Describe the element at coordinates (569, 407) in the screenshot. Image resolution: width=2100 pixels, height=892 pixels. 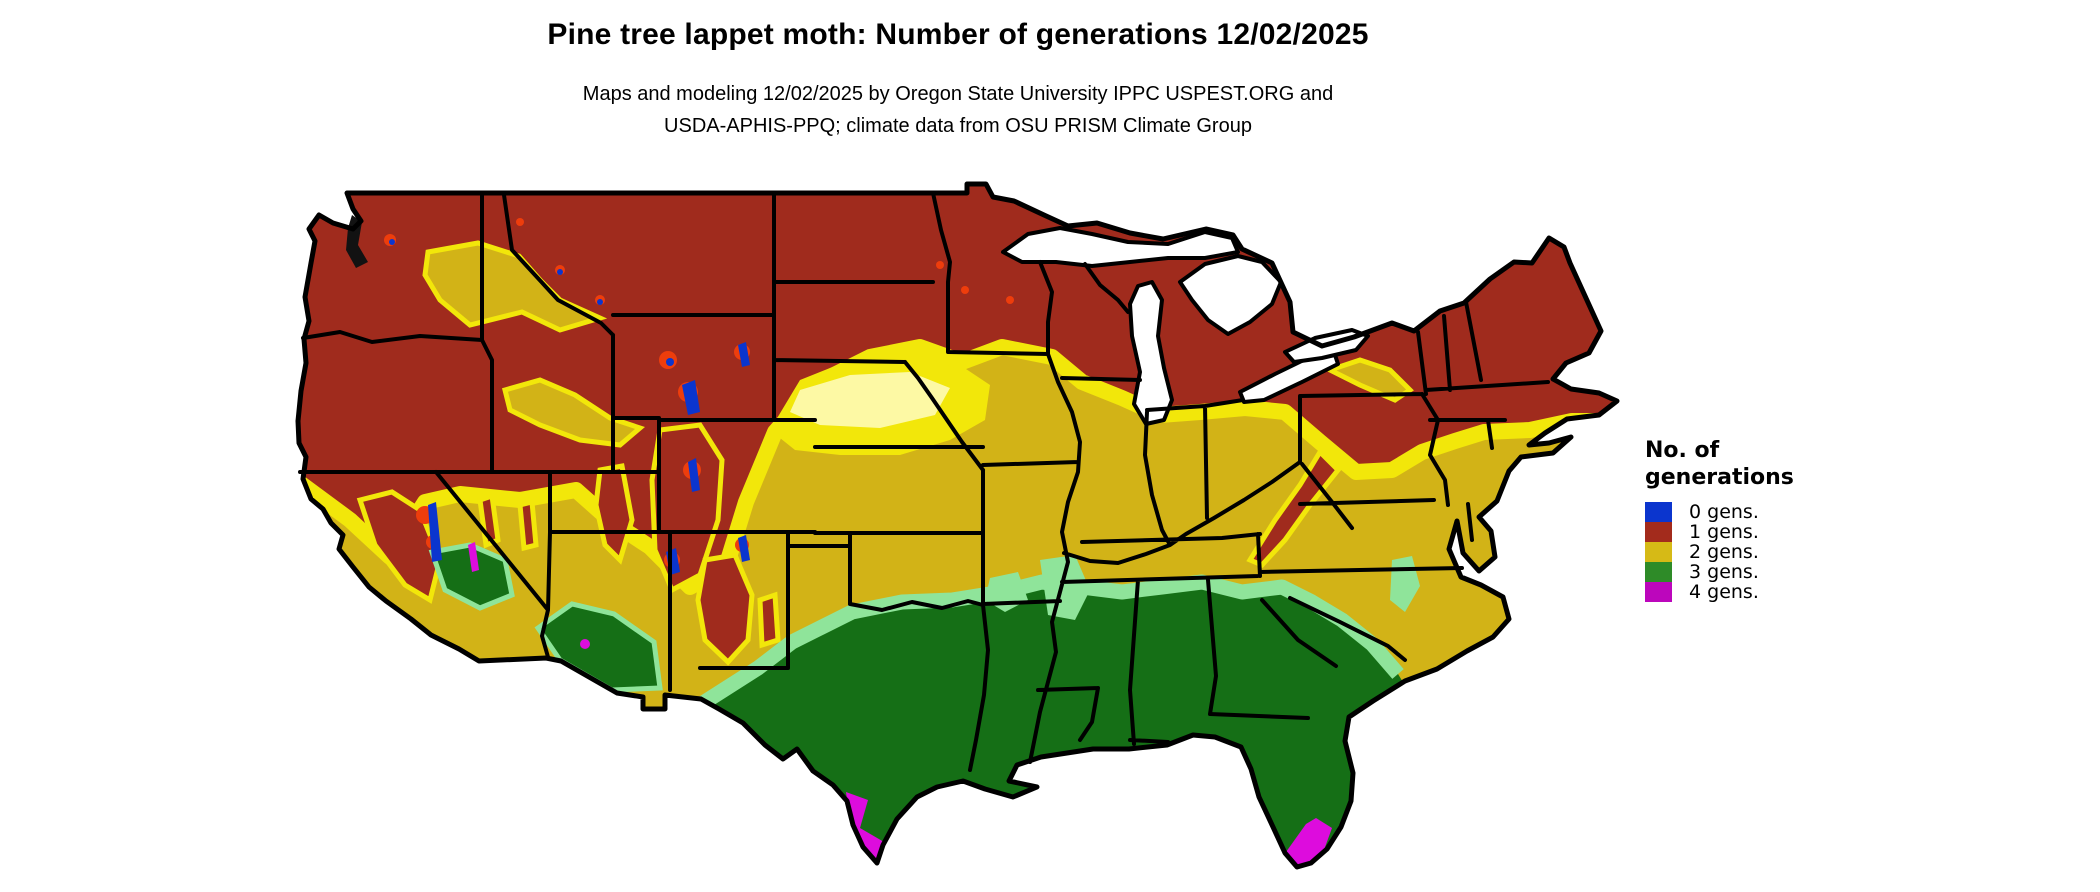
I see `region-0-gens-specks` at that location.